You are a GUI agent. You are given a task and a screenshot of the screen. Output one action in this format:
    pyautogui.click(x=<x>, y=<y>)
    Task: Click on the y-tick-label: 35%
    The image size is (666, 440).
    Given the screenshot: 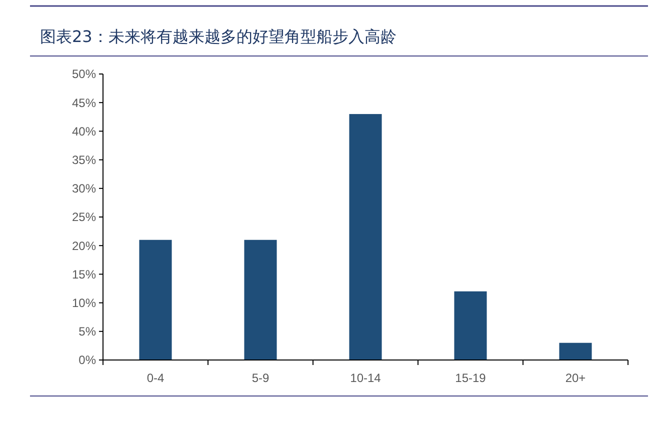 What is the action you would take?
    pyautogui.click(x=84, y=160)
    